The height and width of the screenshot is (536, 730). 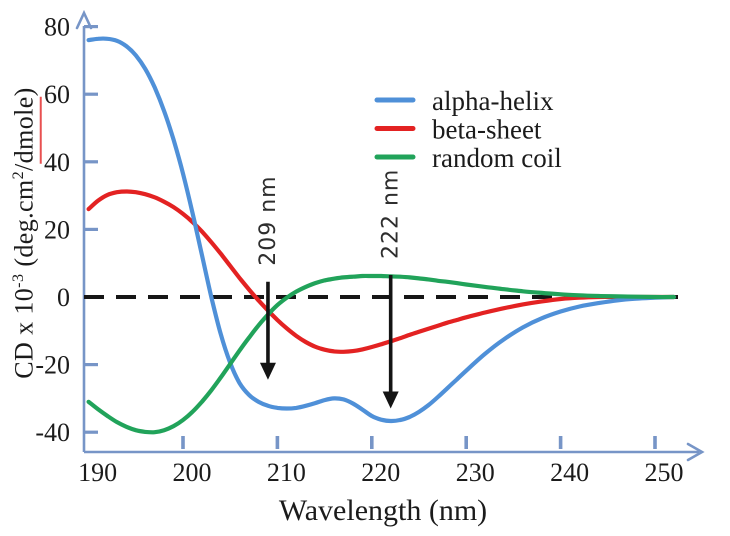 I want to click on legend-label-alpha-helix: alpha-helix, so click(x=493, y=101).